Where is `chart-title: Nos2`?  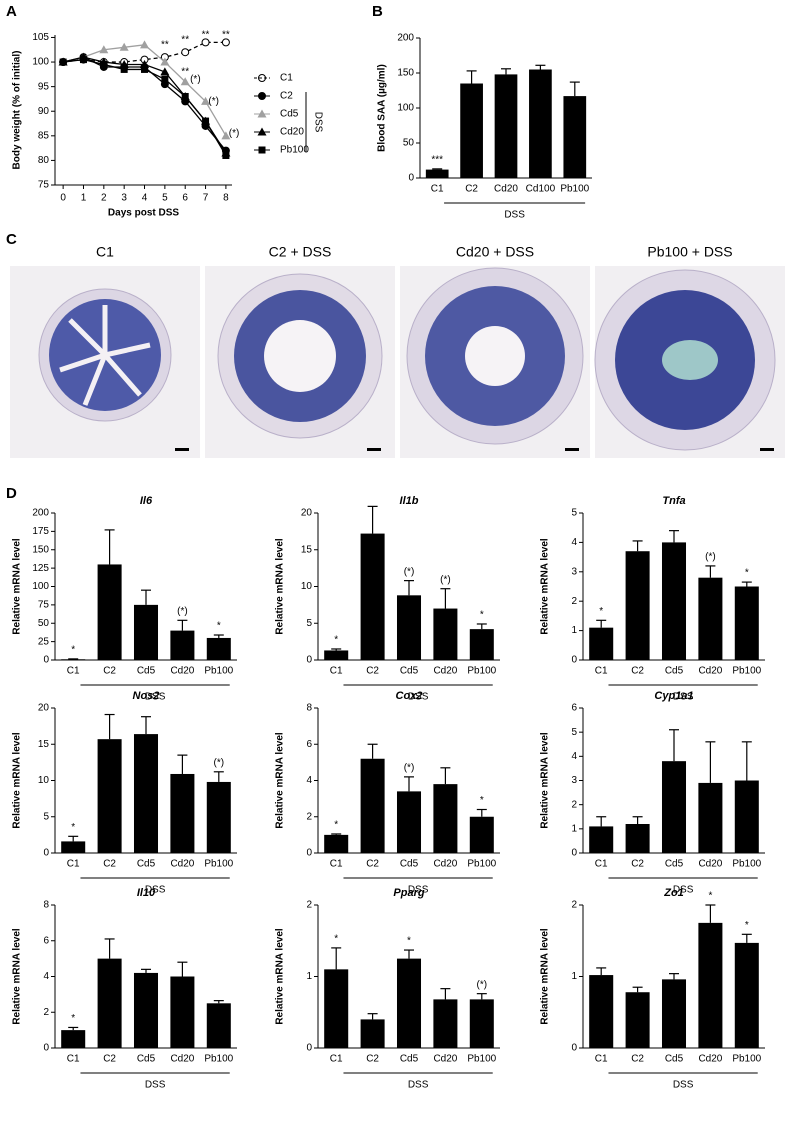
chart-title: Nos2 is located at coordinates (146, 696).